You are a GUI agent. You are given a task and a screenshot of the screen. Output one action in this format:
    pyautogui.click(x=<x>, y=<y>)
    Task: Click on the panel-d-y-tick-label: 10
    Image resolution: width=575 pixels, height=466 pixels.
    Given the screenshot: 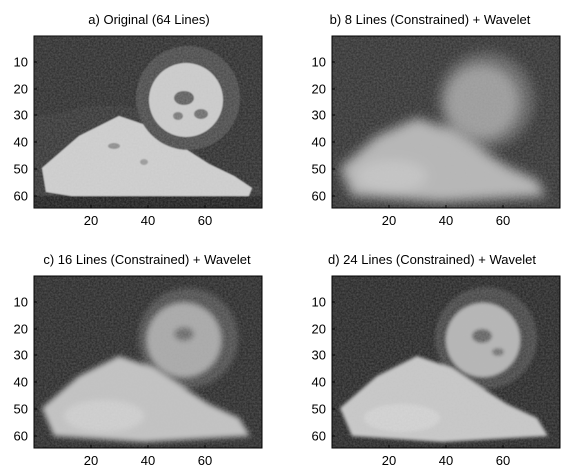 What is the action you would take?
    pyautogui.click(x=319, y=302)
    